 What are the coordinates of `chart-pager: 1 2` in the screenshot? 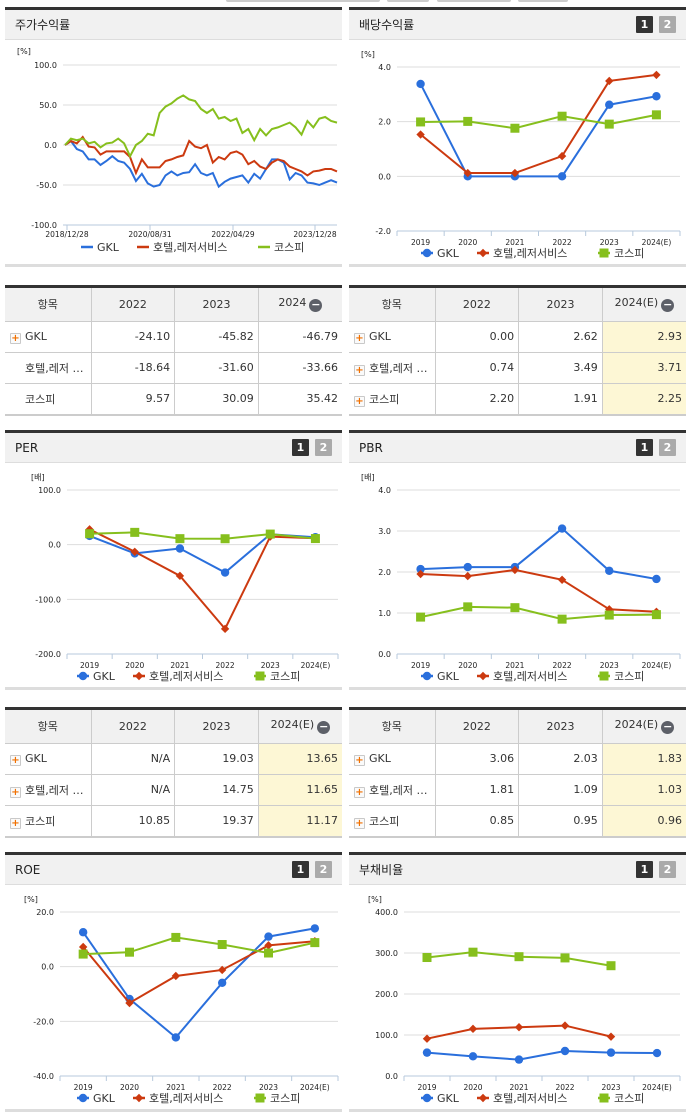 It's located at (656, 869).